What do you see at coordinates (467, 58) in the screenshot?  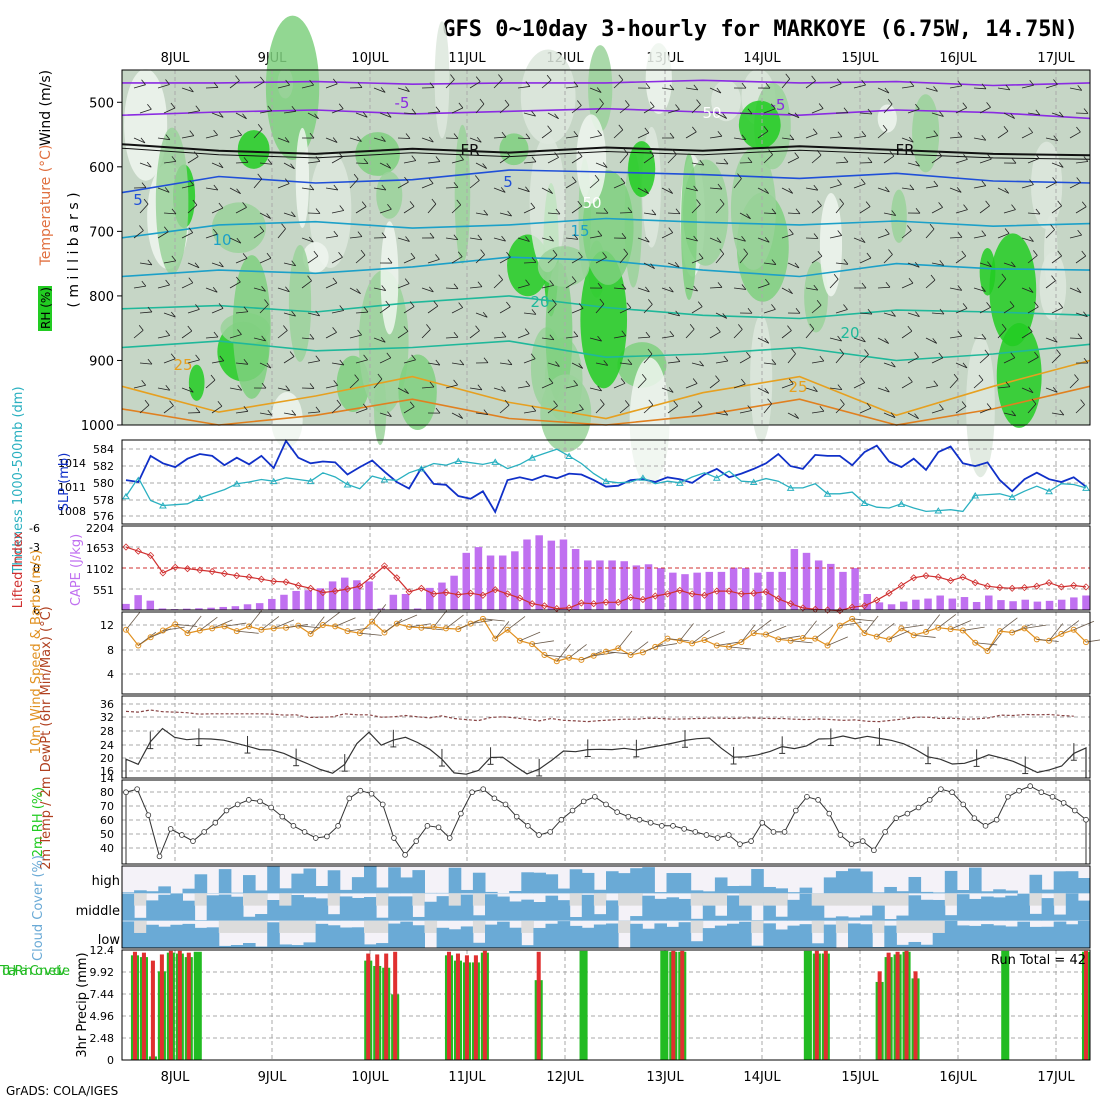 I see `date-tick-top: 11JUL` at bounding box center [467, 58].